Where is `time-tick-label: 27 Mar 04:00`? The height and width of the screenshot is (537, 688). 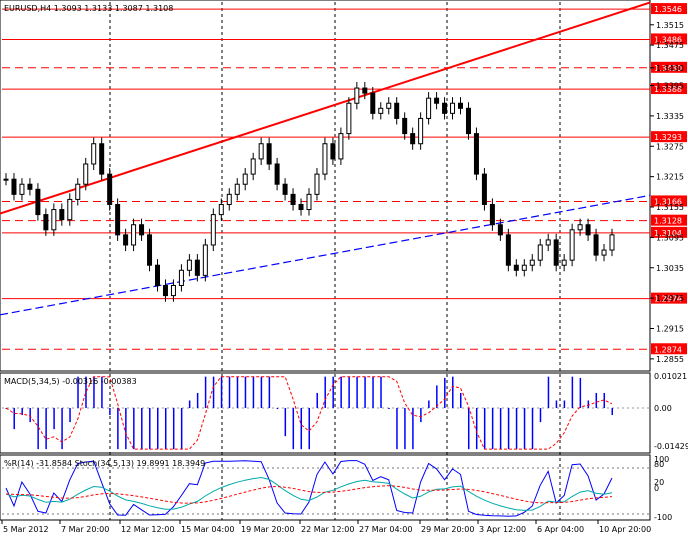
time-tick-label: 27 Mar 04:00 is located at coordinates (385, 529).